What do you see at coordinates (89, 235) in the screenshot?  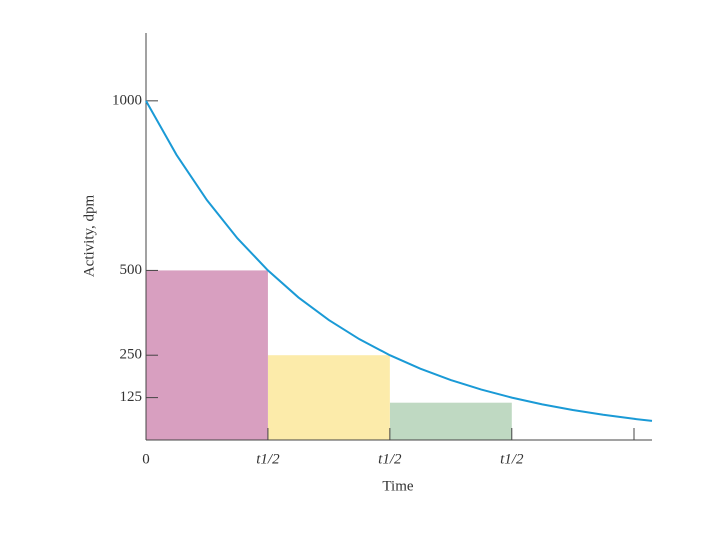 I see `y-axis-label: Activity, dpm` at bounding box center [89, 235].